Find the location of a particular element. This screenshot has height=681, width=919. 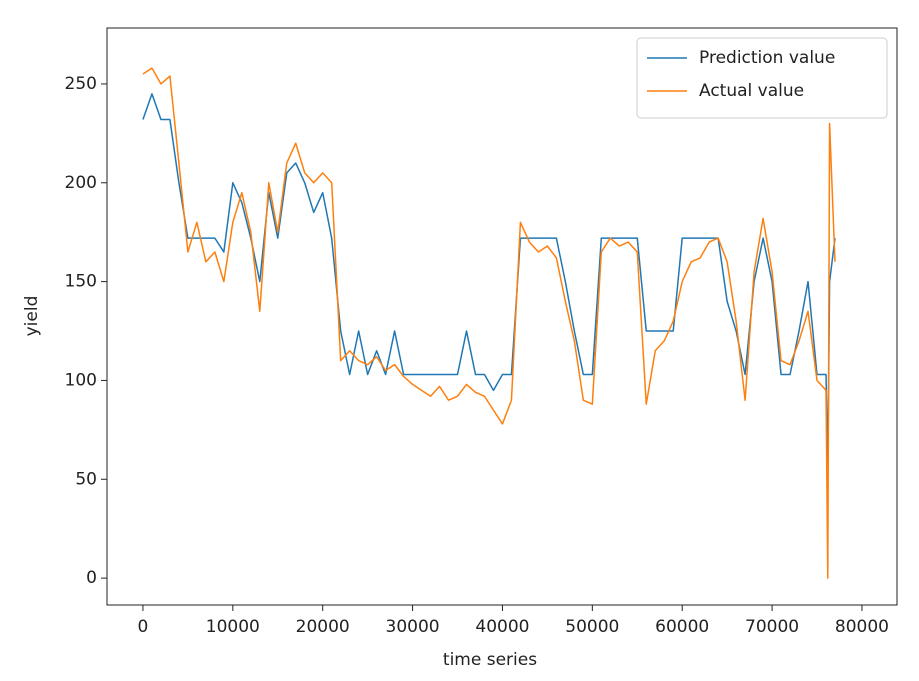

y-tick-label: 100 is located at coordinates (81, 380).